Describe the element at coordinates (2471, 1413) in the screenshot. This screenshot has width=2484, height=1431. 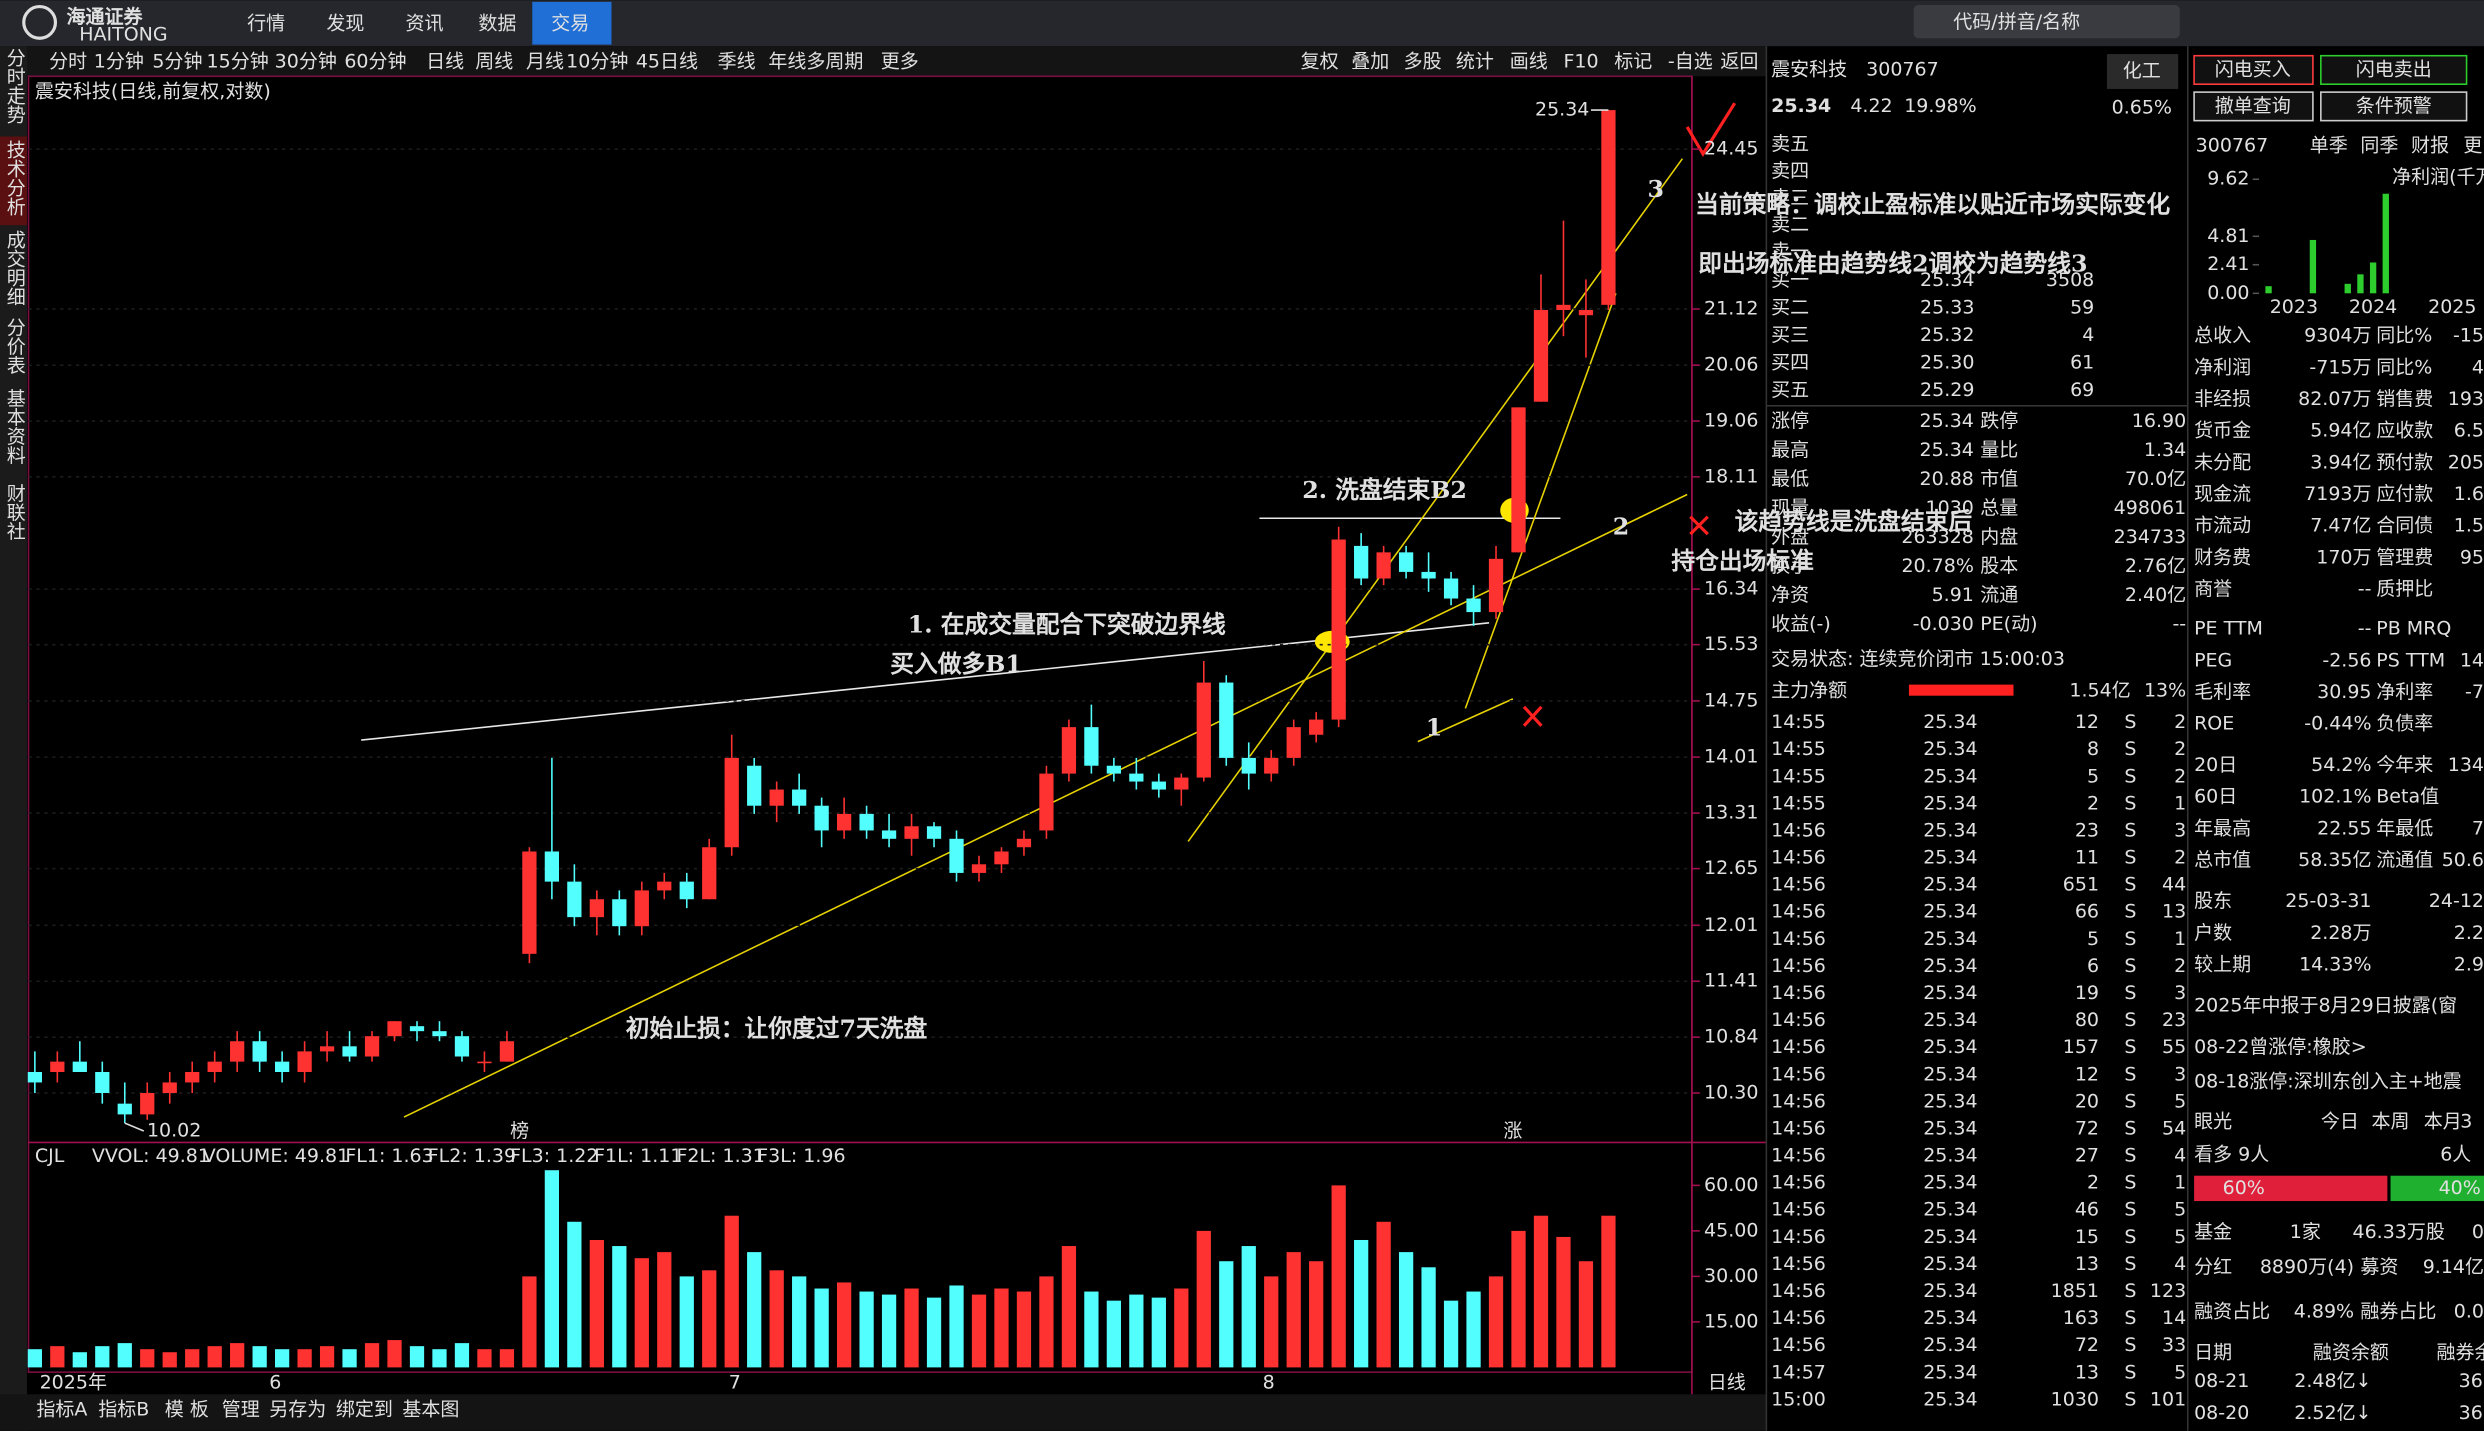
I see `margin-short: 36` at that location.